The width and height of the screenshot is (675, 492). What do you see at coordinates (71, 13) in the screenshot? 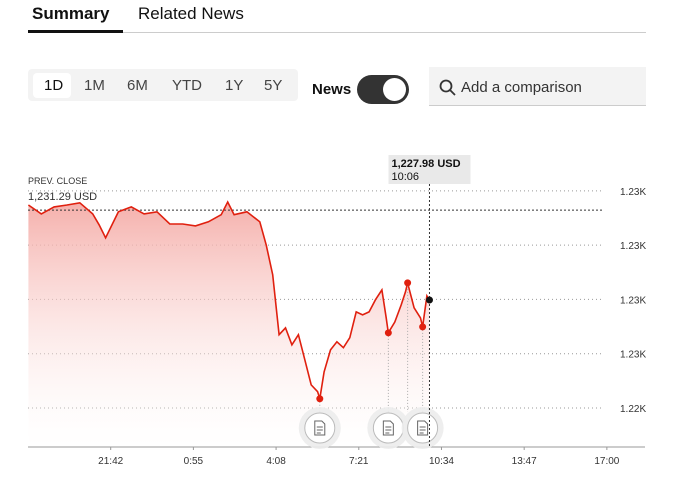
I see `tab: Summary` at bounding box center [71, 13].